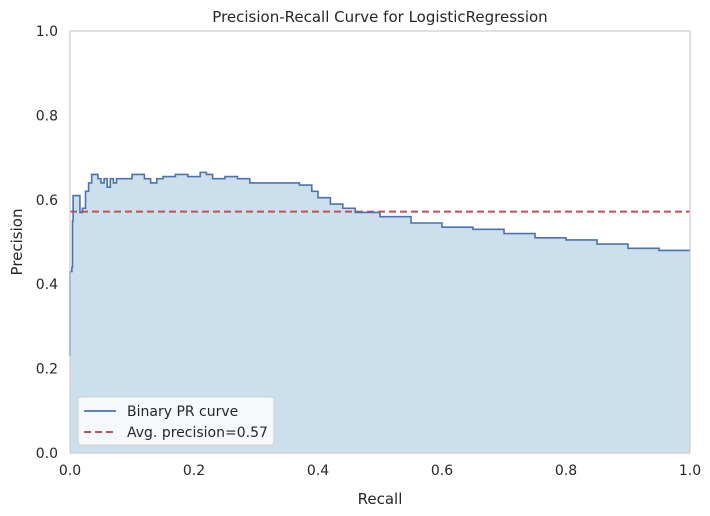  I want to click on x-tick-label: 0.8, so click(566, 471).